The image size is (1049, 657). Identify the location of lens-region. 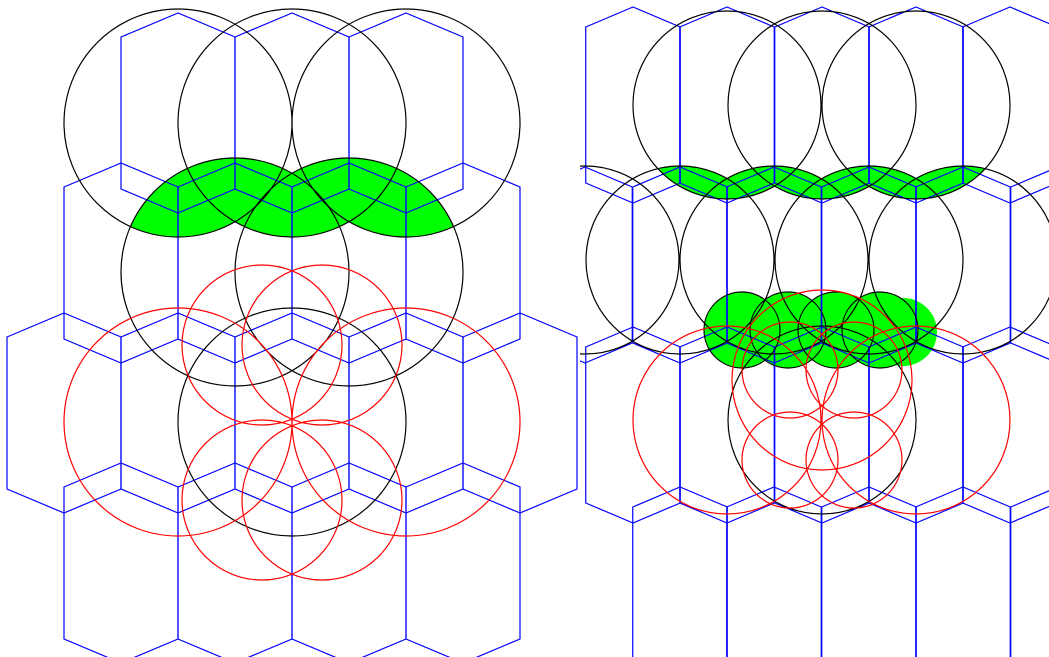
(377, 197).